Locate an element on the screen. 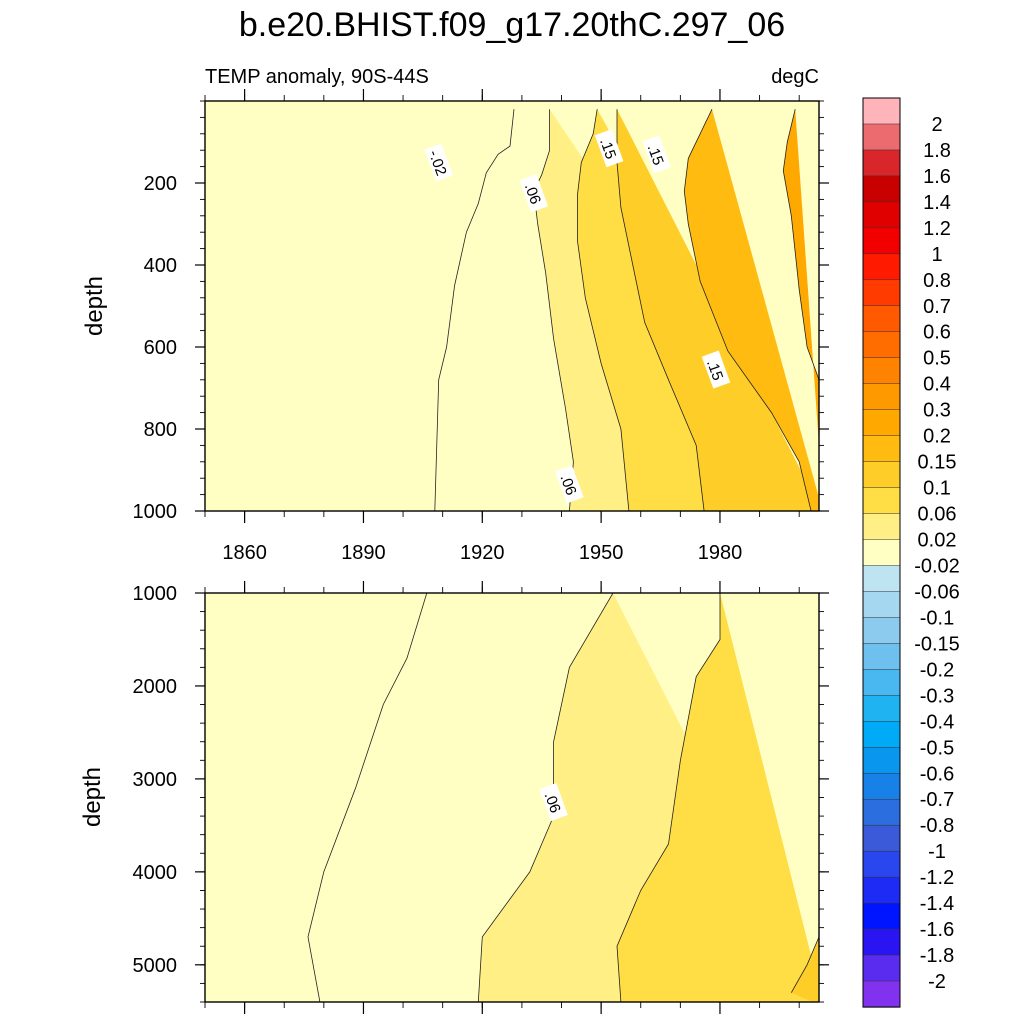 This screenshot has width=1024, height=1024. colorbar-label: -0.15 is located at coordinates (937, 644).